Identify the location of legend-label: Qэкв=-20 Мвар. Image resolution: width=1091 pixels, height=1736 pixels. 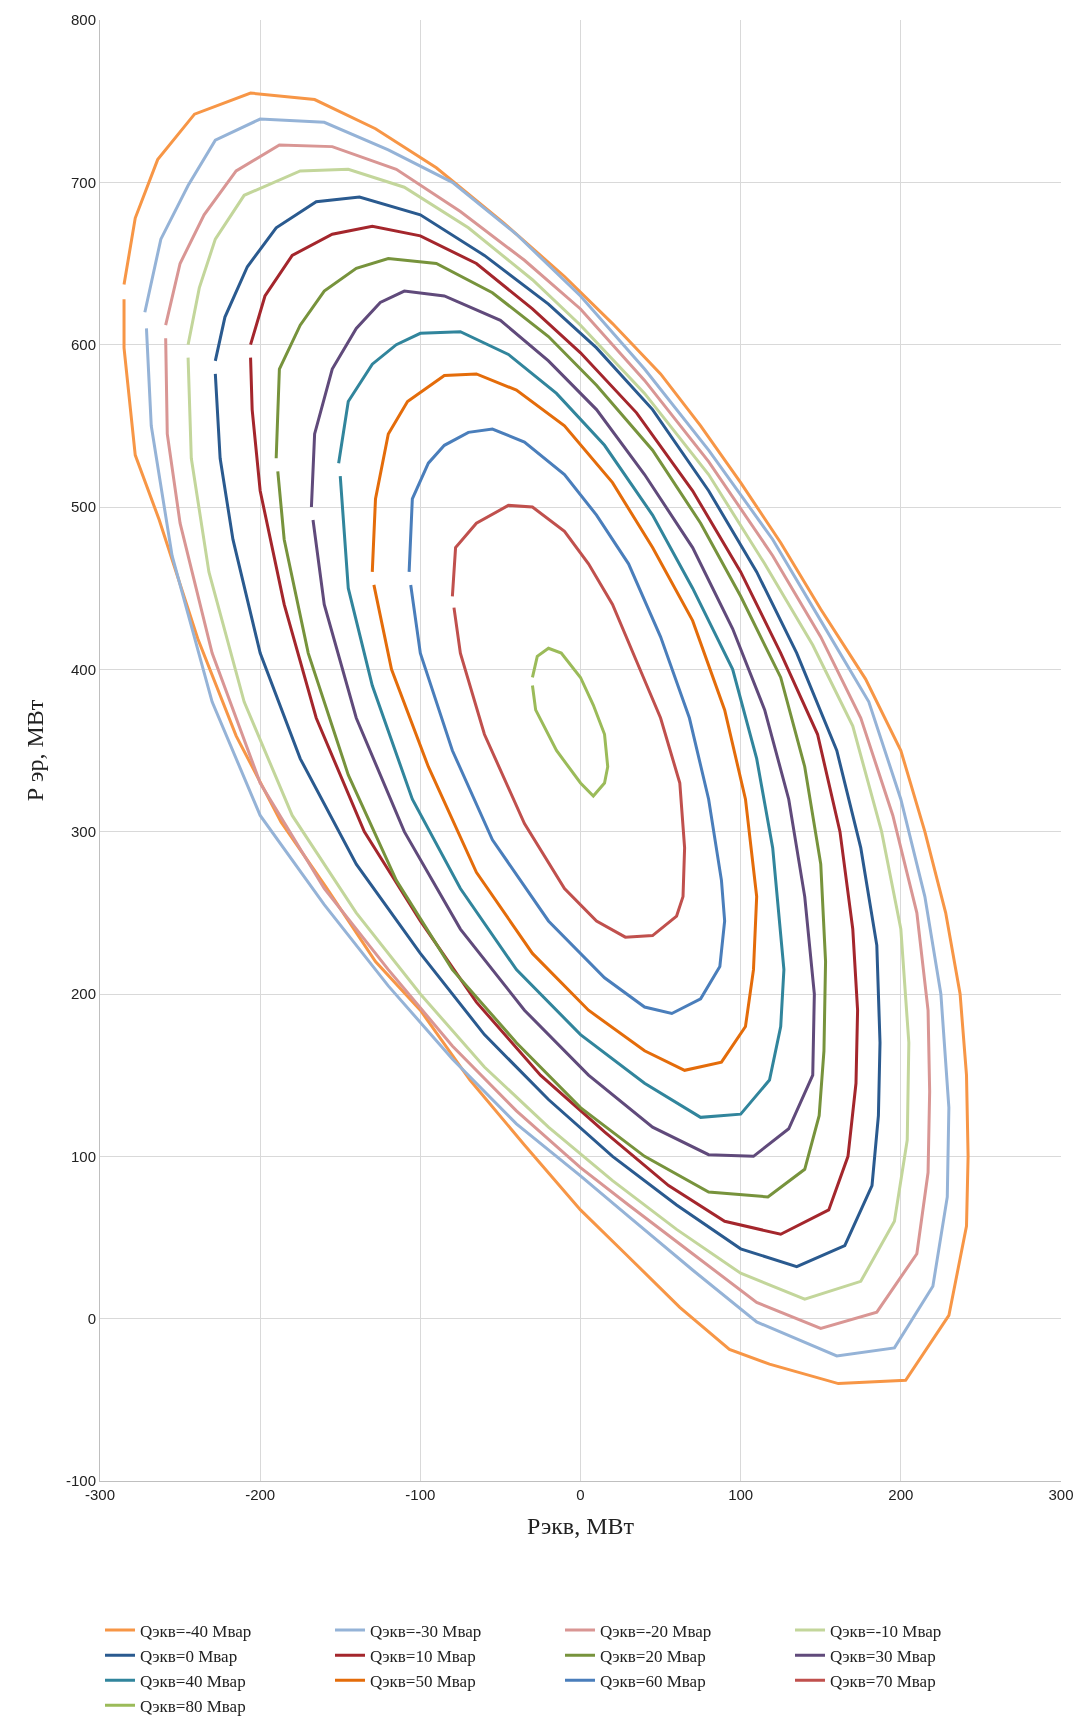
(656, 1631).